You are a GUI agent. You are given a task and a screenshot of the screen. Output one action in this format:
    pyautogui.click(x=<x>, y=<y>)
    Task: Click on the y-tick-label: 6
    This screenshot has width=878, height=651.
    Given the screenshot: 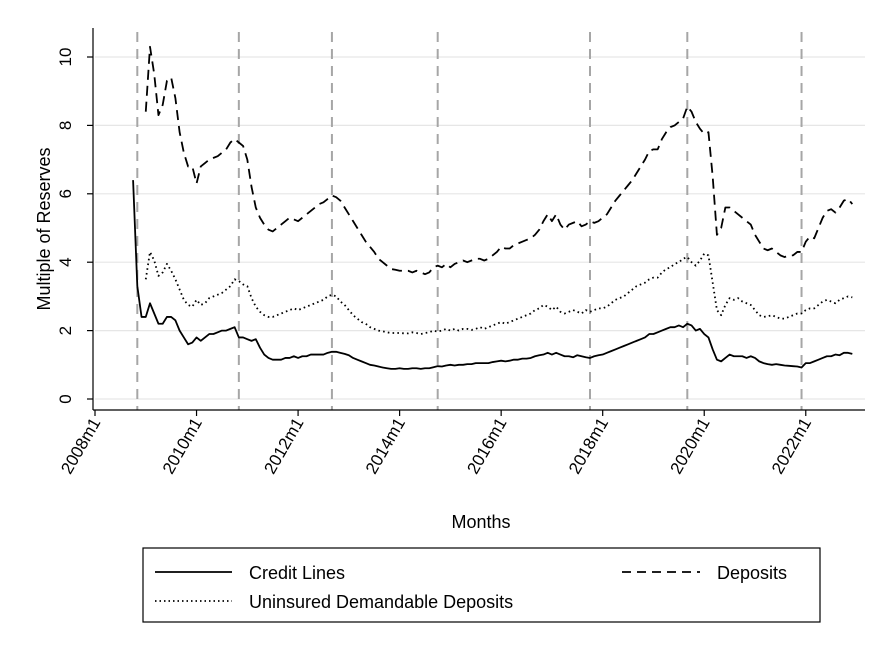 What is the action you would take?
    pyautogui.click(x=65, y=193)
    